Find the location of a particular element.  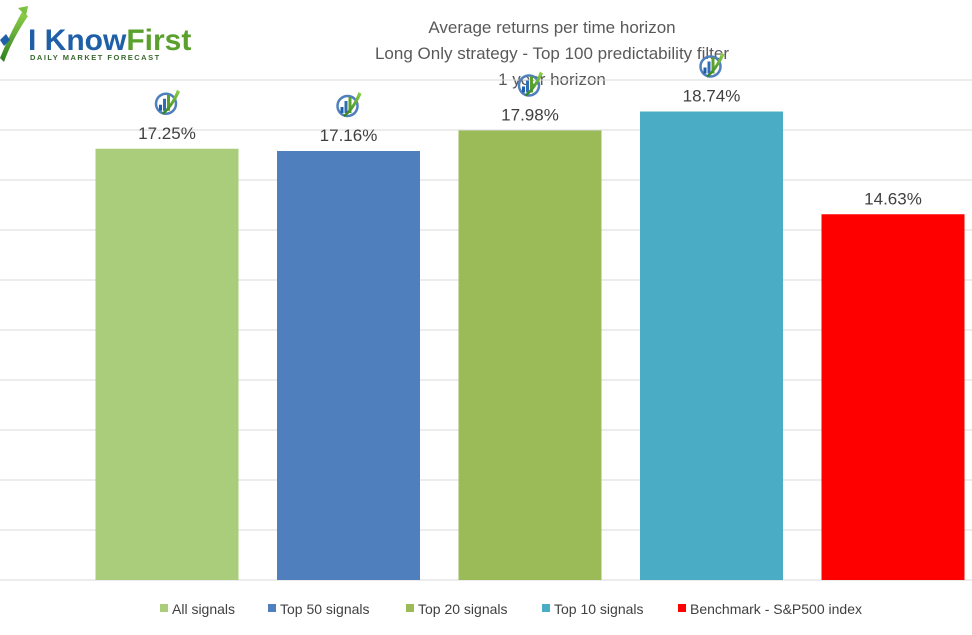

data-label: 14.63% is located at coordinates (893, 198).